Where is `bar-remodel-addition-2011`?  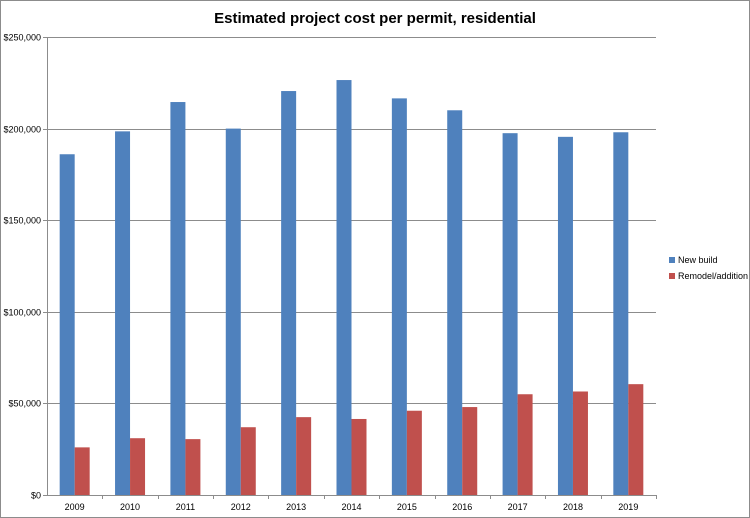
bar-remodel-addition-2011 is located at coordinates (193, 467).